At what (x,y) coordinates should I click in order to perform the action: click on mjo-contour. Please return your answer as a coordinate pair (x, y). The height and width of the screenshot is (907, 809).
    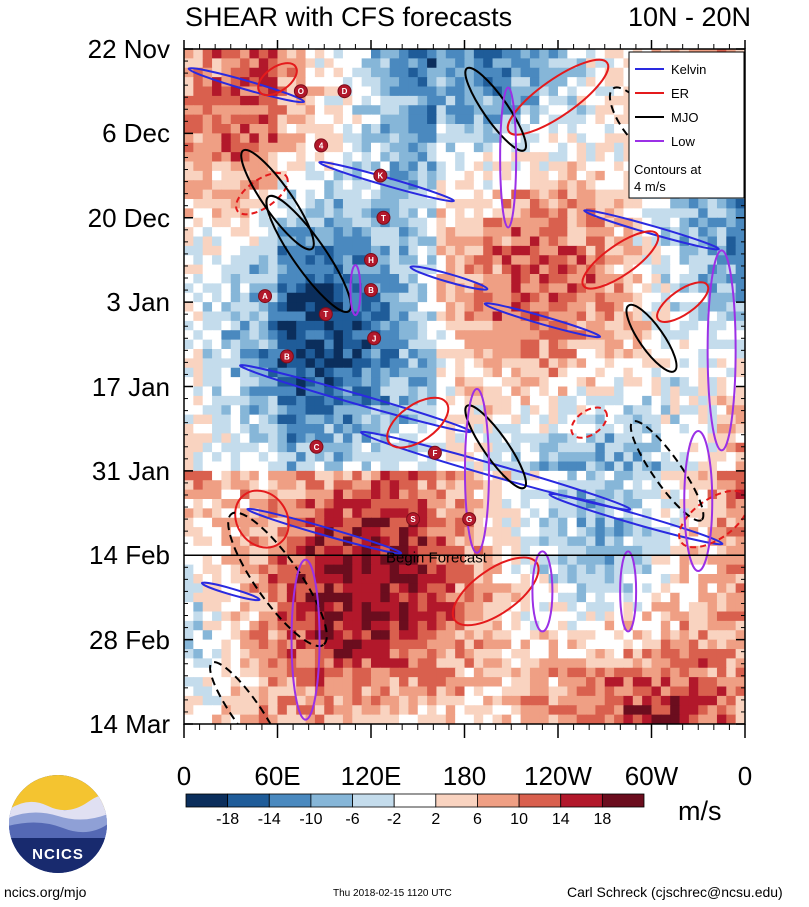
    Looking at the image, I should click on (651, 338).